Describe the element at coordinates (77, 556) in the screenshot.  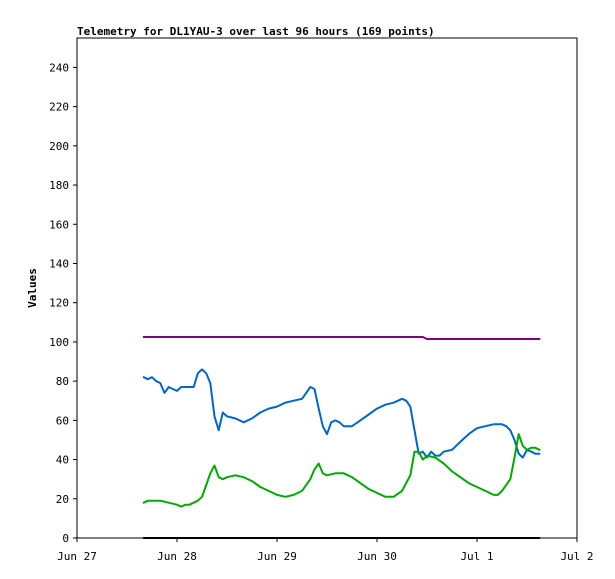
I see `x-tick-label: Jun 27` at that location.